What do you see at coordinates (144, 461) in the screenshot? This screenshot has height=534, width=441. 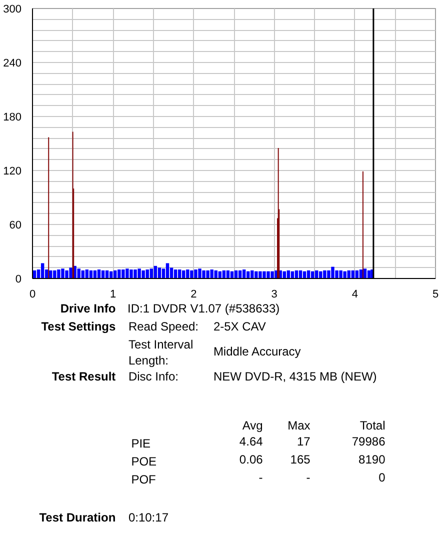 I see `text: POE` at bounding box center [144, 461].